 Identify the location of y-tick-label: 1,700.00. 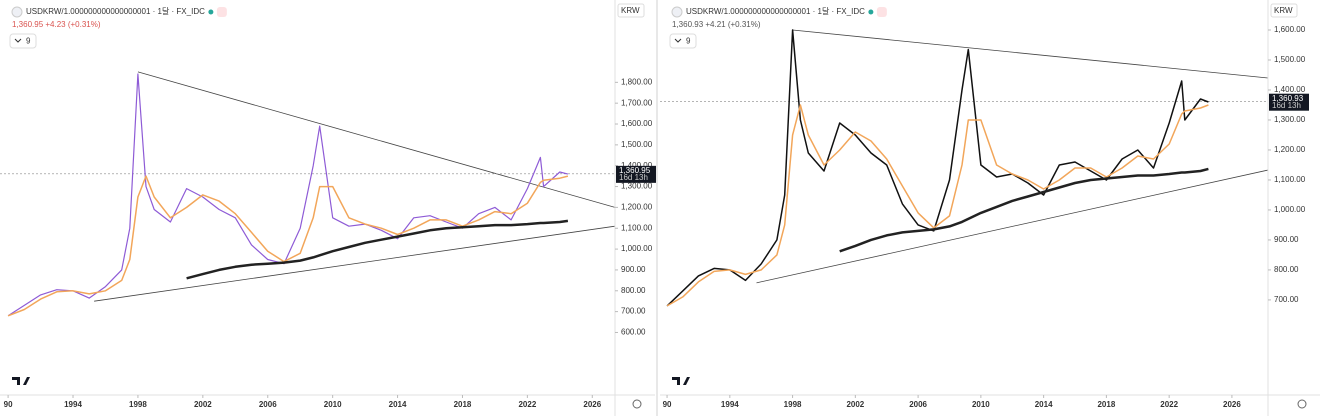
(637, 102).